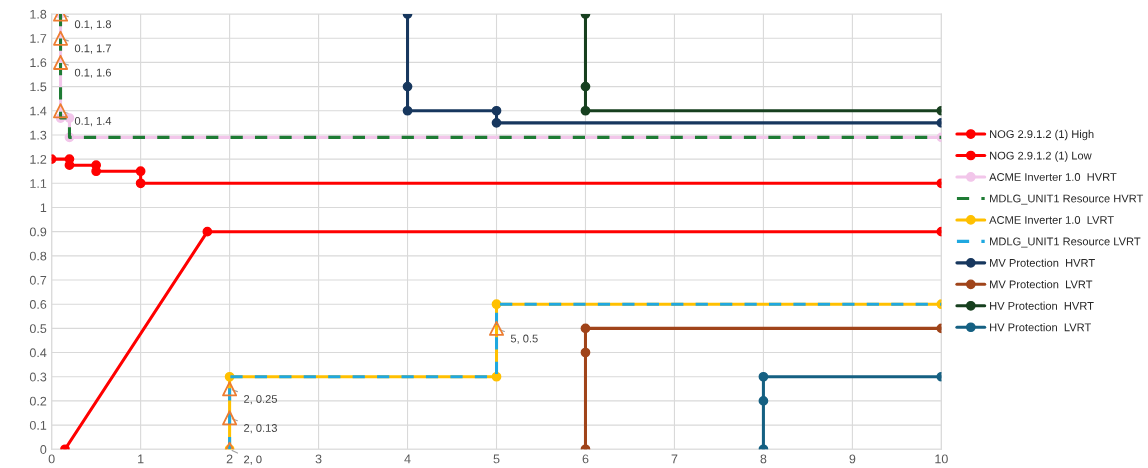  I want to click on annotation: 5, 0.5, so click(524, 339).